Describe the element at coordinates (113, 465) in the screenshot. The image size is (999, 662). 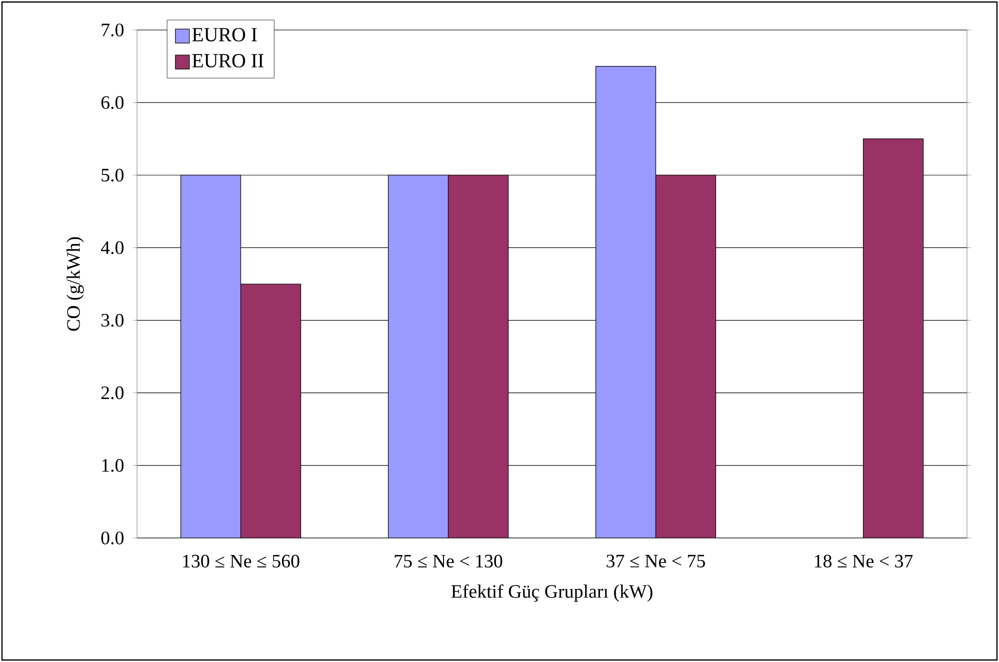
I see `y-tick-label: 1.0` at that location.